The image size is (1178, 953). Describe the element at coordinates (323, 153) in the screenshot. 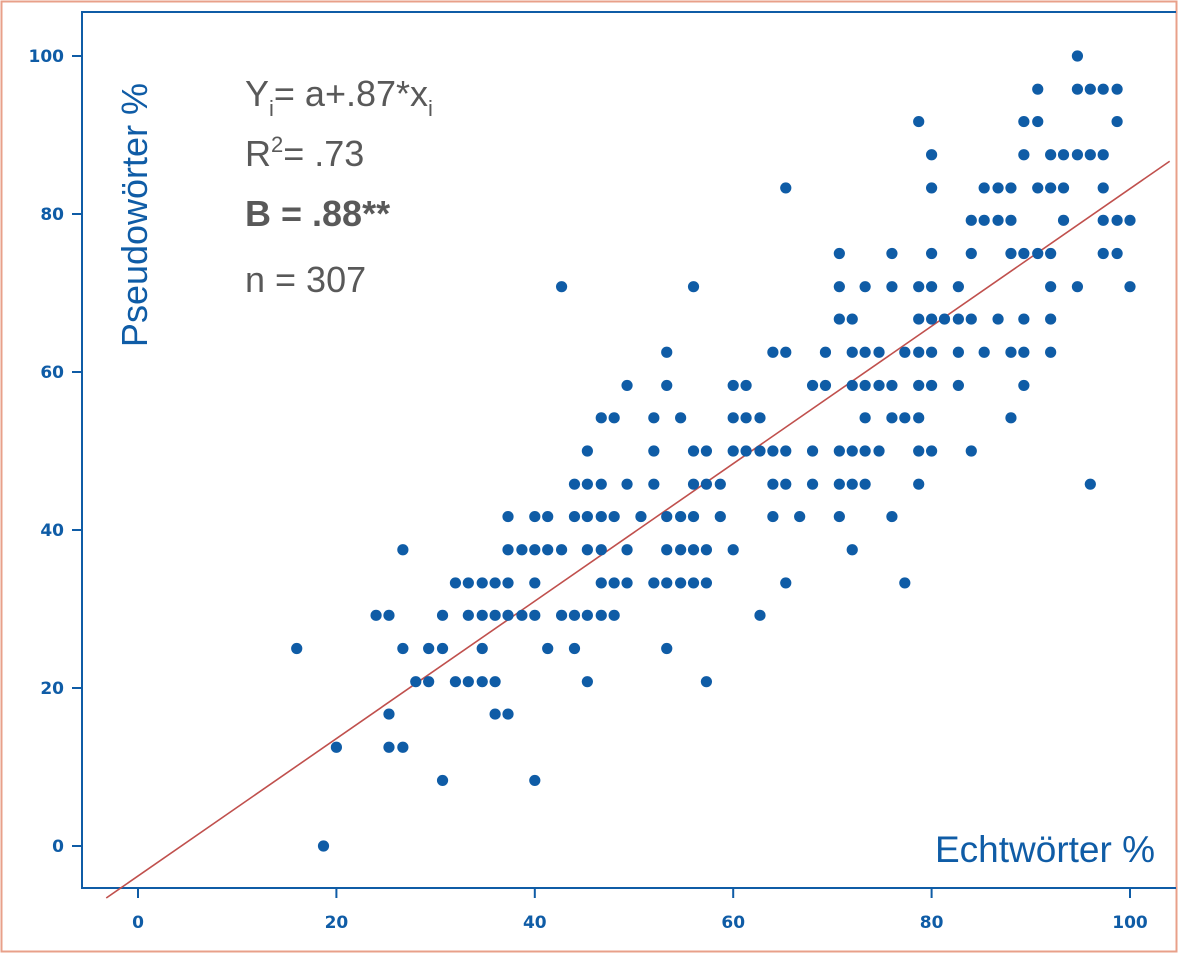

I see `r-squared-value: = .73` at that location.